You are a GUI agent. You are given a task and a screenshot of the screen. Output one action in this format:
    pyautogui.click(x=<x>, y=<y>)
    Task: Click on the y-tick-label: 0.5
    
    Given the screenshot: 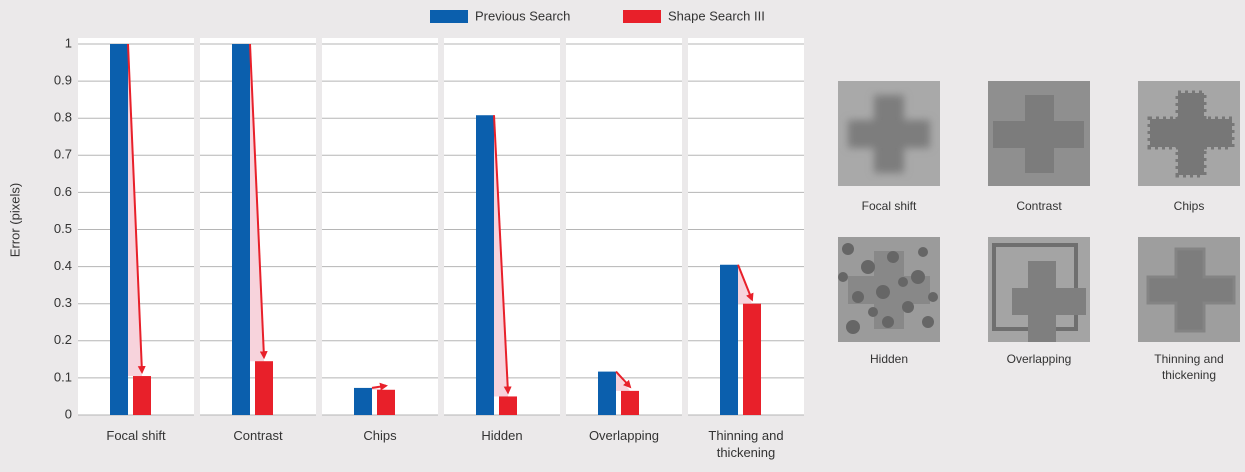 What is the action you would take?
    pyautogui.click(x=63, y=228)
    